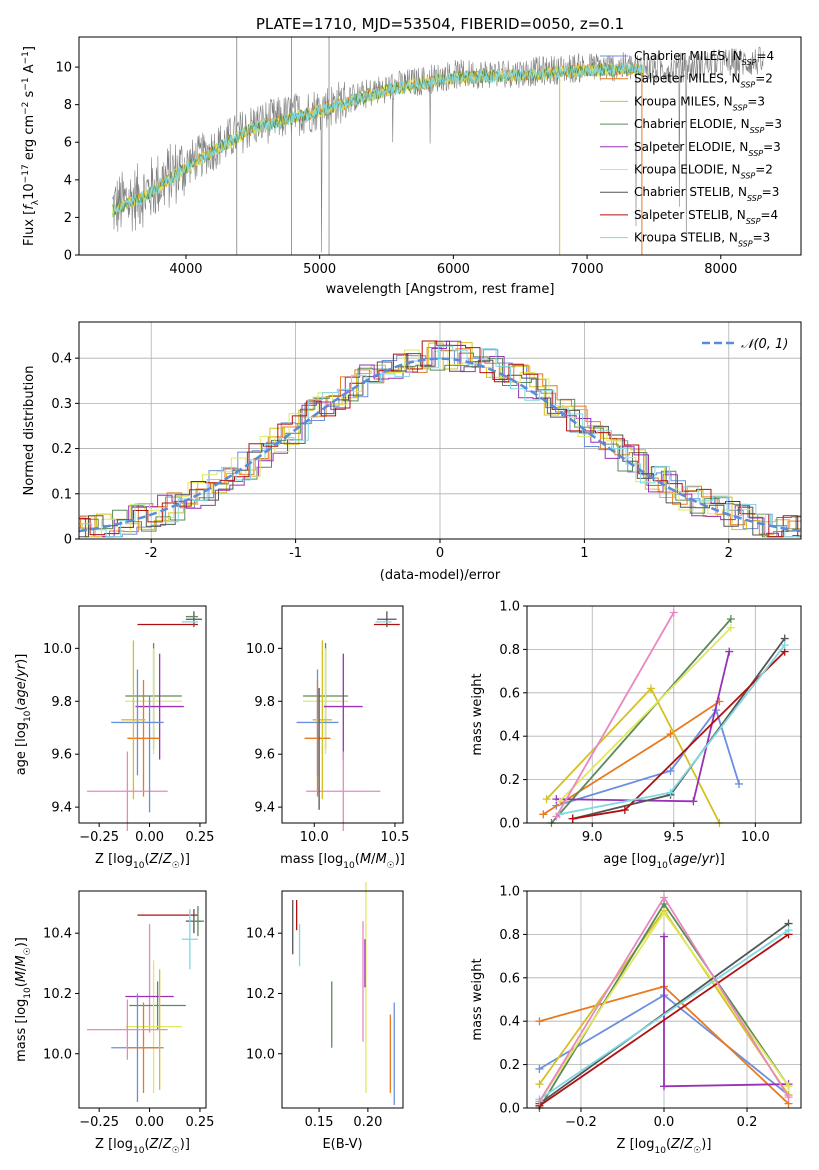  What do you see at coordinates (699, 103) in the screenshot?
I see `legend-label: Kroupa MILES, NSSP=3` at bounding box center [699, 103].